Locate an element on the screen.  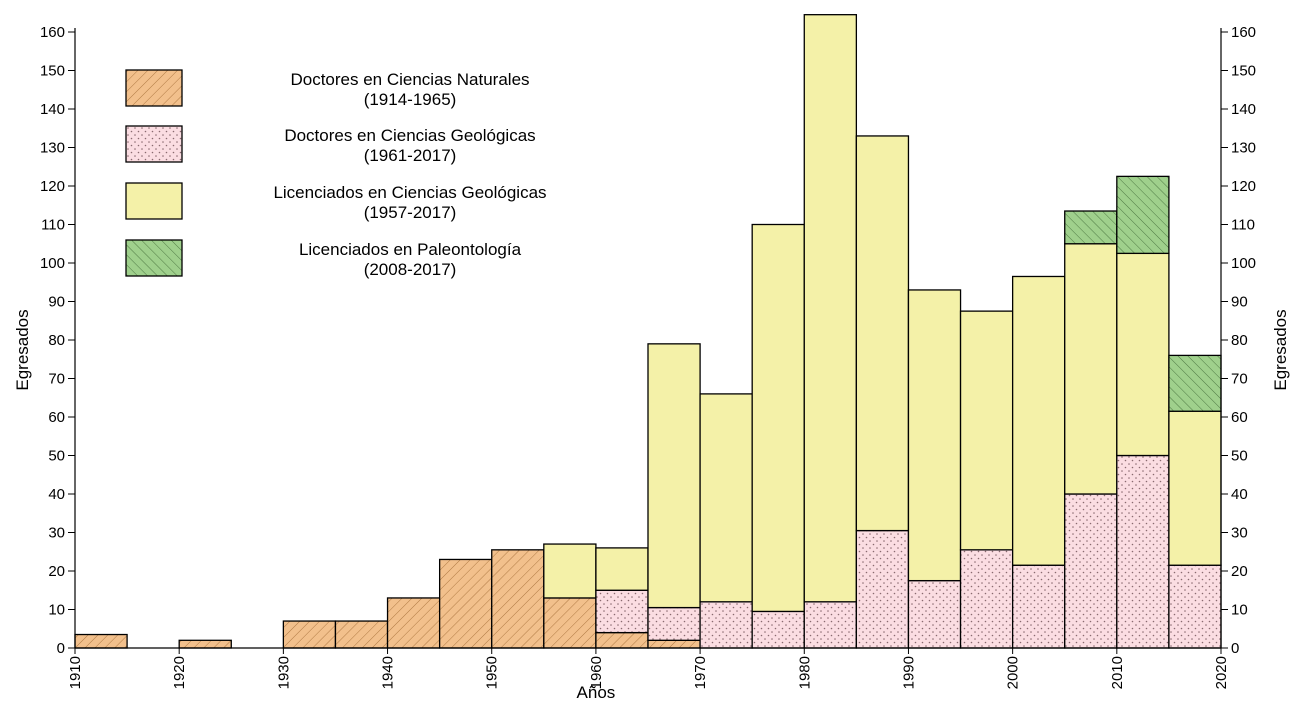
legend-period-doctores-en-ciencias-naturales: (1914-1965) is located at coordinates (410, 99).